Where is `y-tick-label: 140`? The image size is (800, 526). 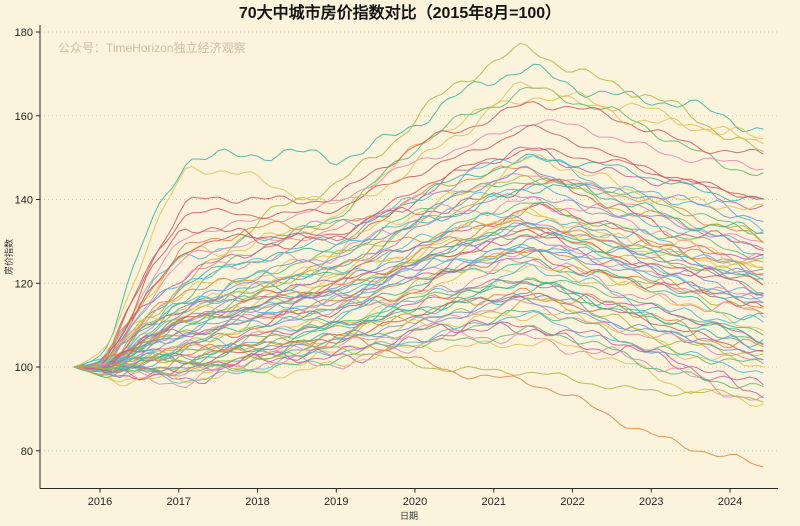
y-tick-label: 140 is located at coordinates (24, 201).